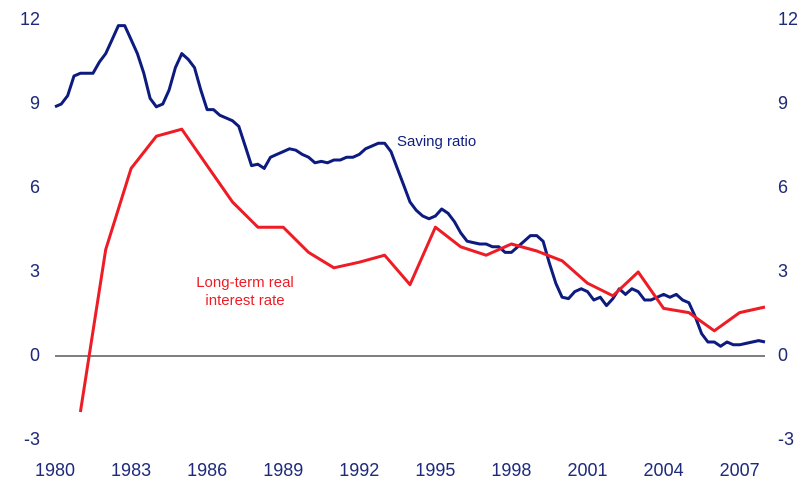 The width and height of the screenshot is (812, 492). I want to click on y2-tick-label: -3, so click(786, 439).